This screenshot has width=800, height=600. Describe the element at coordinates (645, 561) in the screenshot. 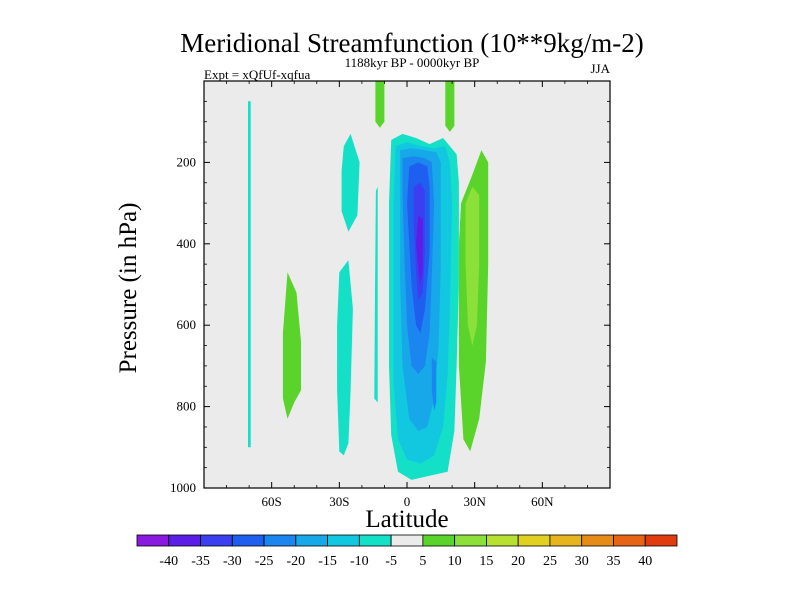

I see `colorbar-label-15: 40` at that location.